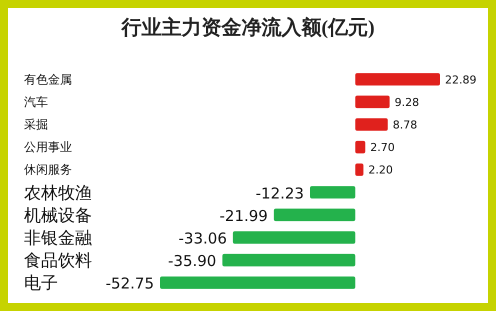  What do you see at coordinates (130, 283) in the screenshot?
I see `data-label: -52.75` at bounding box center [130, 283].